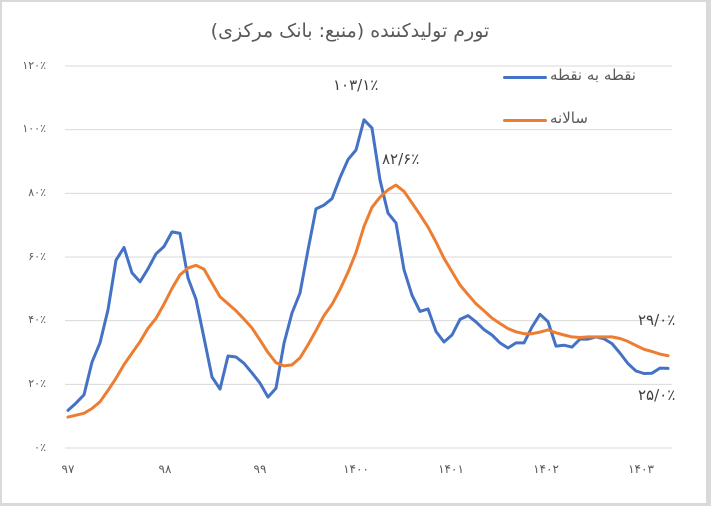 The image size is (711, 506). What do you see at coordinates (657, 395) in the screenshot?
I see `annotation-blue-last: ۲۵/۰٪` at bounding box center [657, 395].